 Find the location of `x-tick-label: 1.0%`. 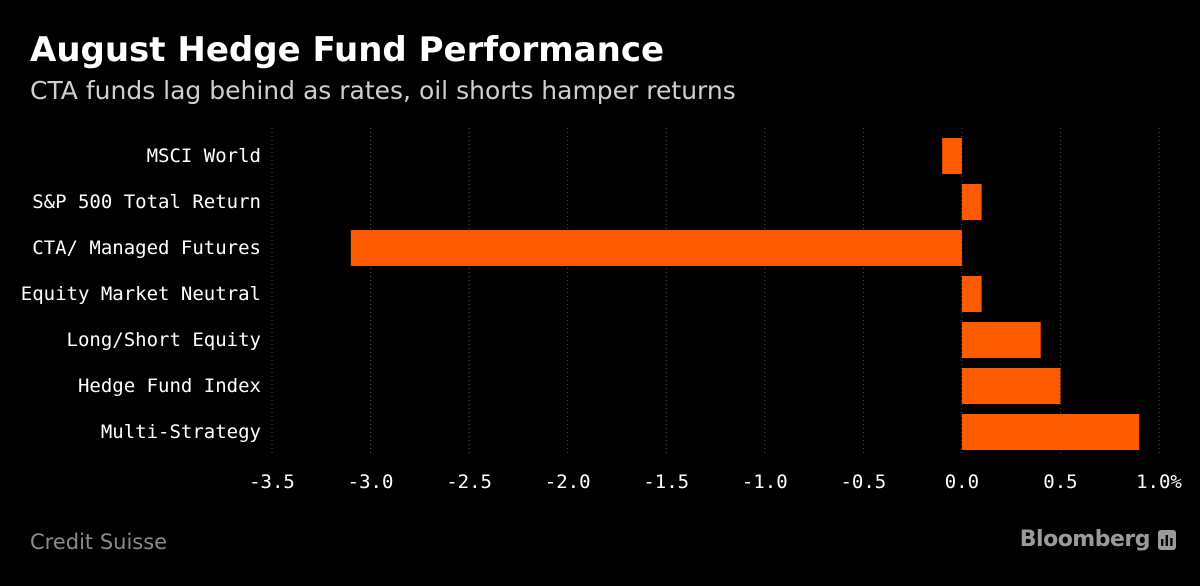

x-tick-label: 1.0% is located at coordinates (1159, 482).